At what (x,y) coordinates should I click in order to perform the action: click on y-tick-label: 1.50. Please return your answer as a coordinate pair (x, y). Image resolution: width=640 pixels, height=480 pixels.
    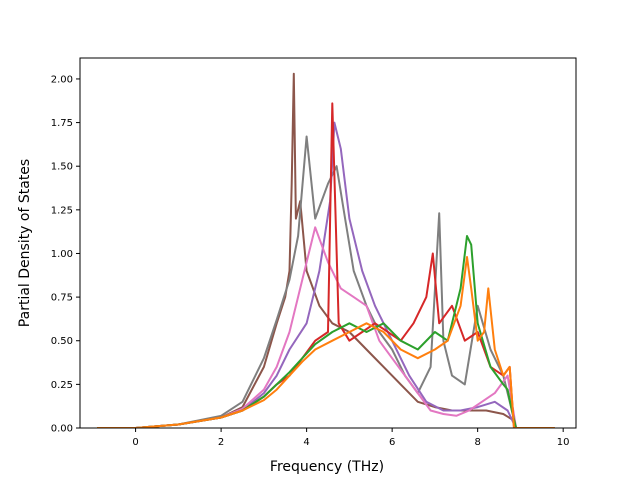
    Looking at the image, I should click on (62, 167).